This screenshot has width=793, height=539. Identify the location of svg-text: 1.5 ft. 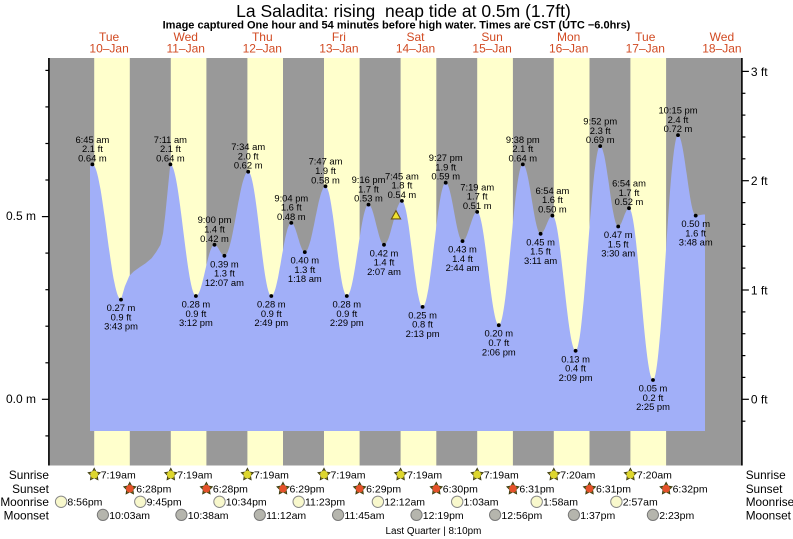
(540, 251).